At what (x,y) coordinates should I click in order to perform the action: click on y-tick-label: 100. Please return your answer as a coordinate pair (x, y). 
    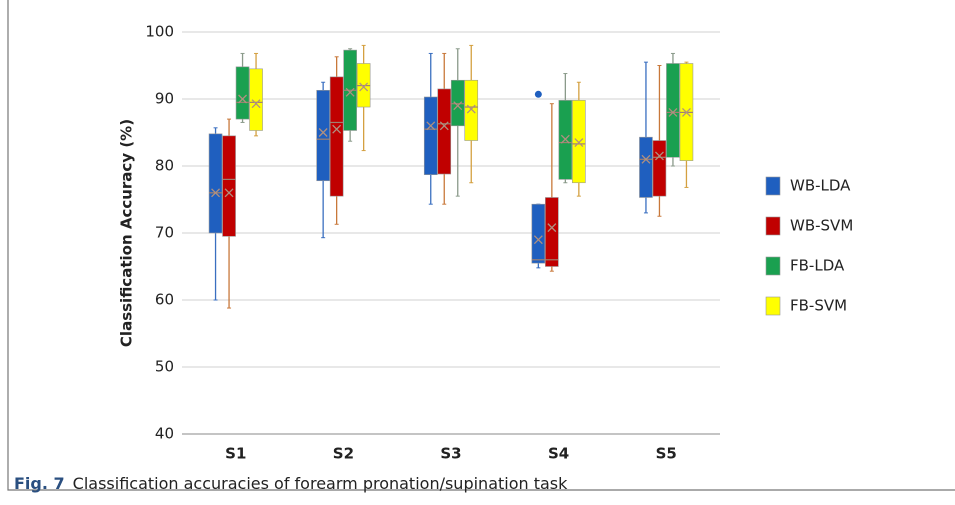
    Looking at the image, I should click on (159, 32).